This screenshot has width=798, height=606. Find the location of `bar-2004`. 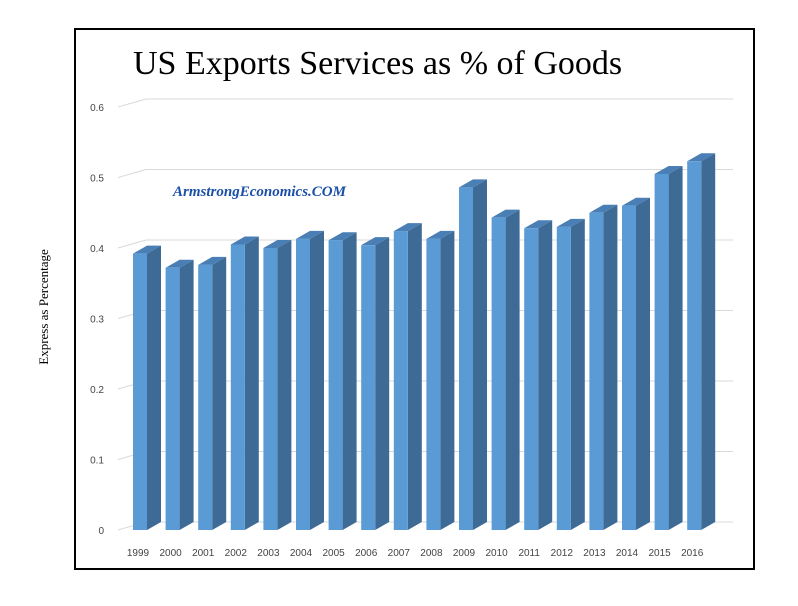

bar-2004 is located at coordinates (310, 380).